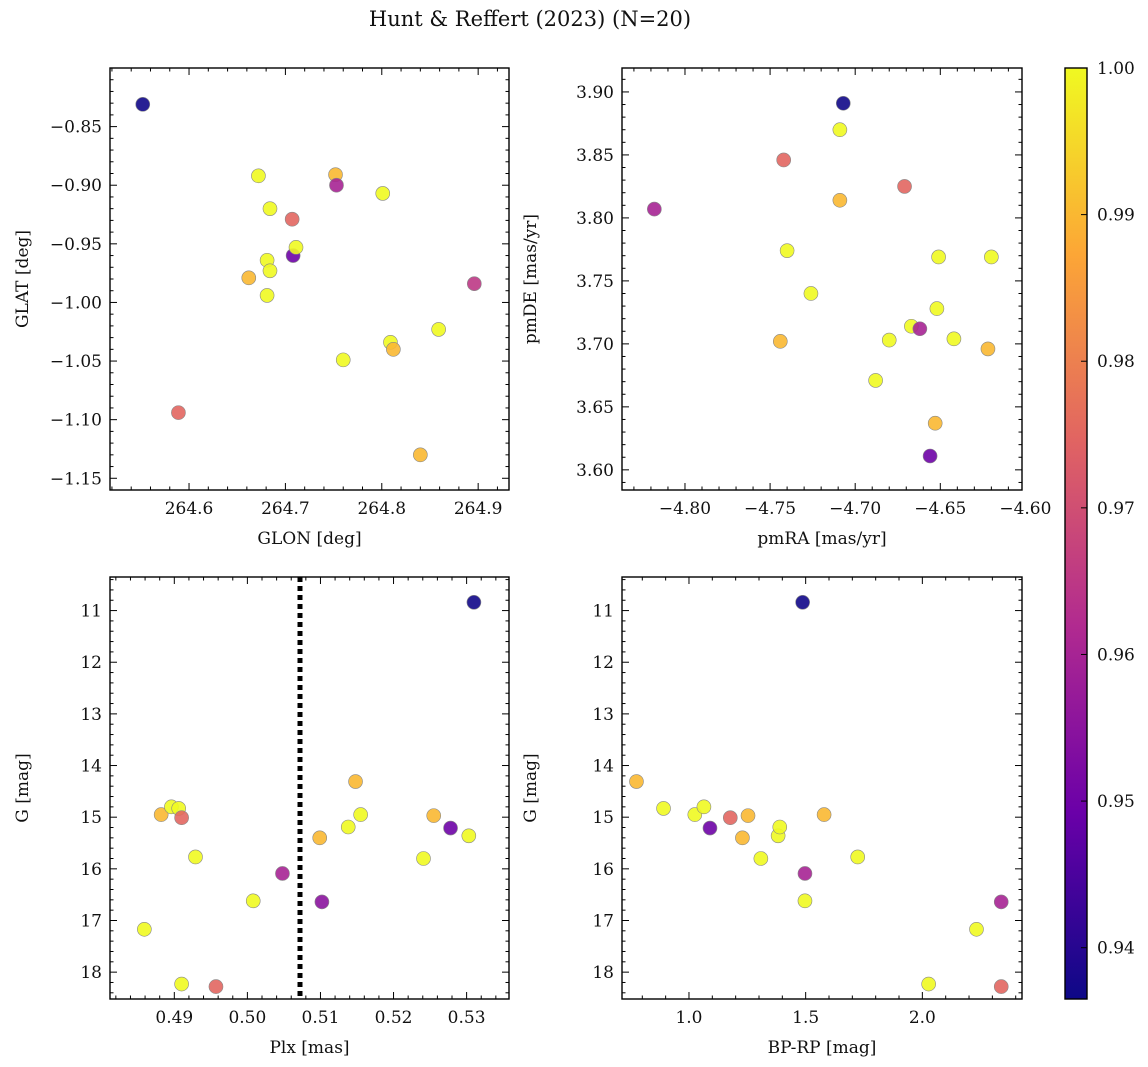 The width and height of the screenshot is (1148, 1067). Describe the element at coordinates (1116, 802) in the screenshot. I see `colorbar-tick-label: 0.95` at that location.